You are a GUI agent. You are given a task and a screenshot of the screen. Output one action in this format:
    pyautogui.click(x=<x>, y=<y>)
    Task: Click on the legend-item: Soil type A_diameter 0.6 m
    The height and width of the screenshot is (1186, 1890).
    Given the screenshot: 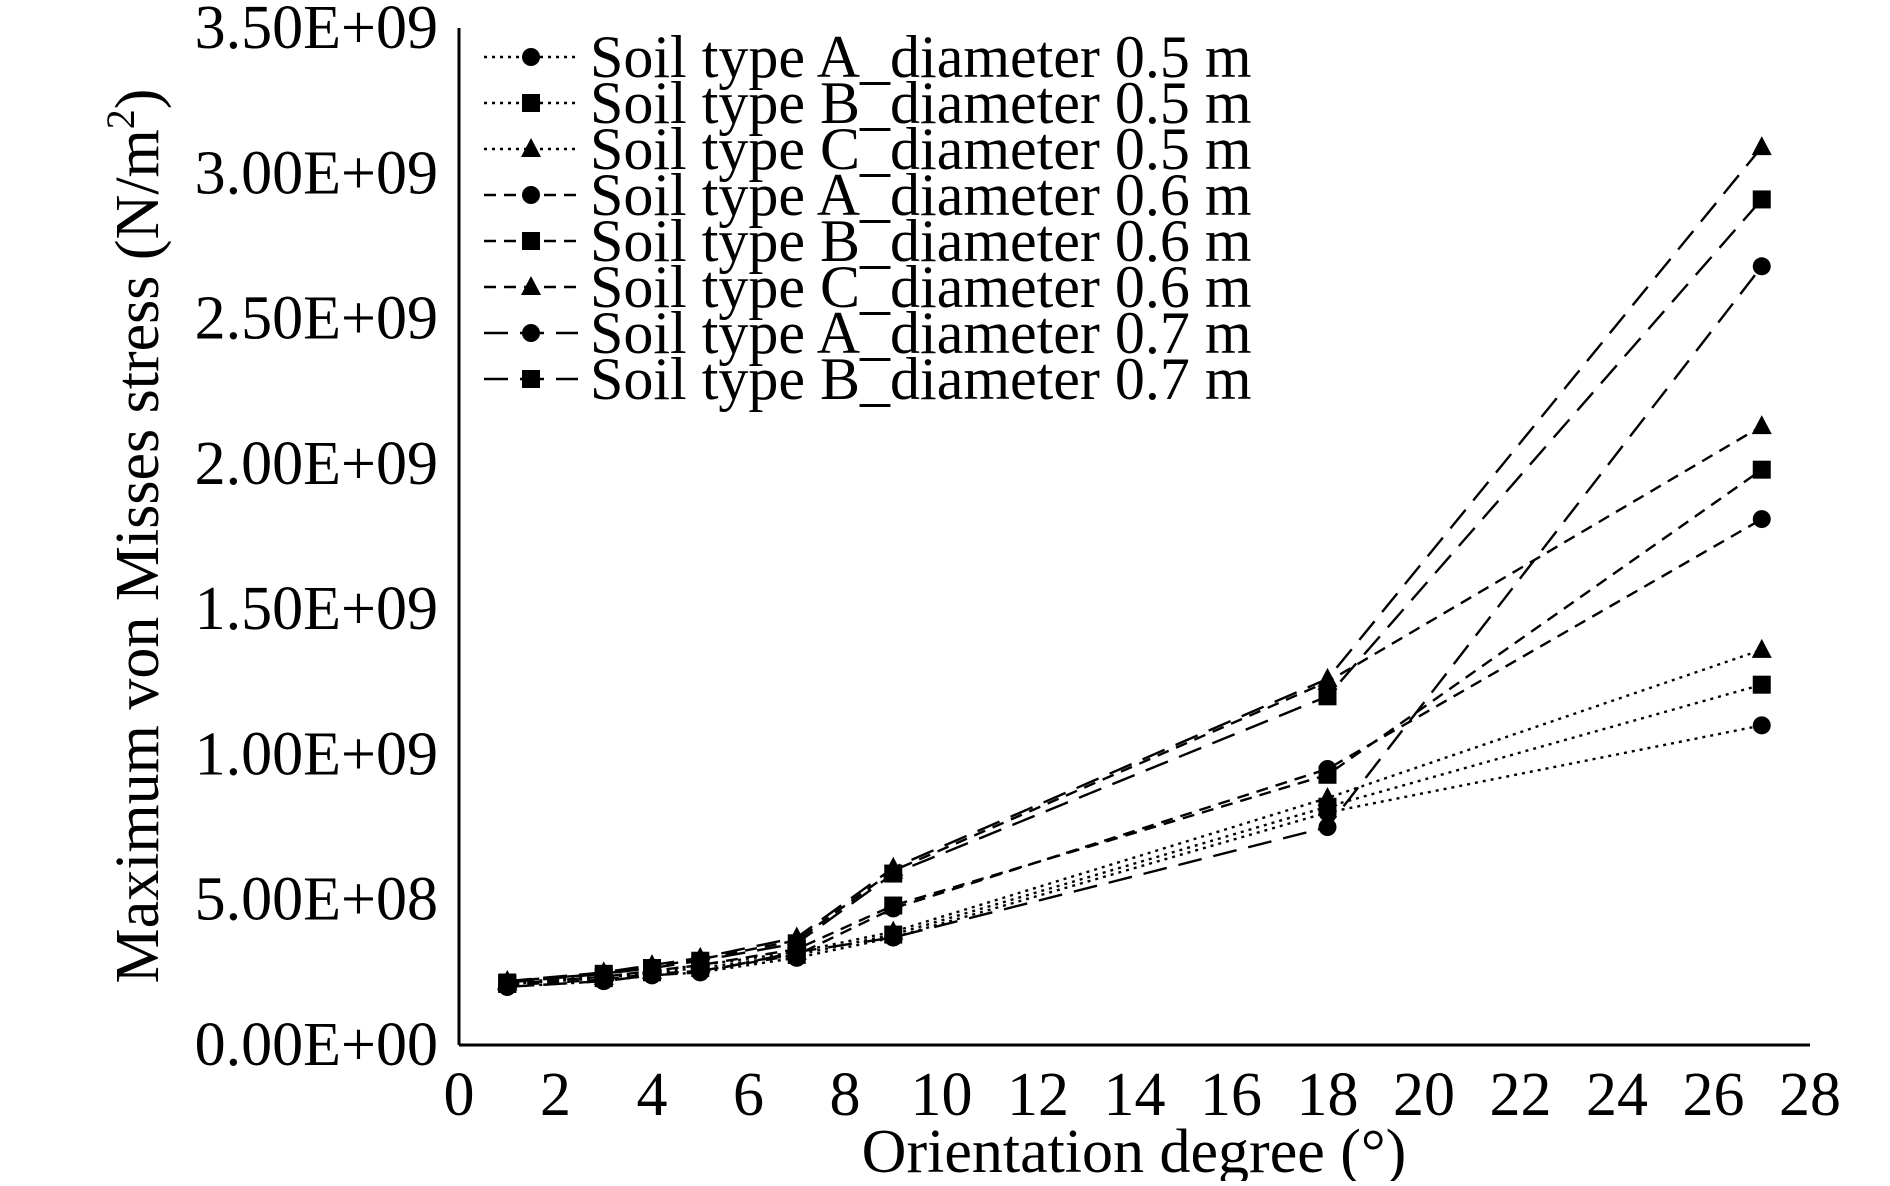 What is the action you would take?
    pyautogui.click(x=868, y=195)
    